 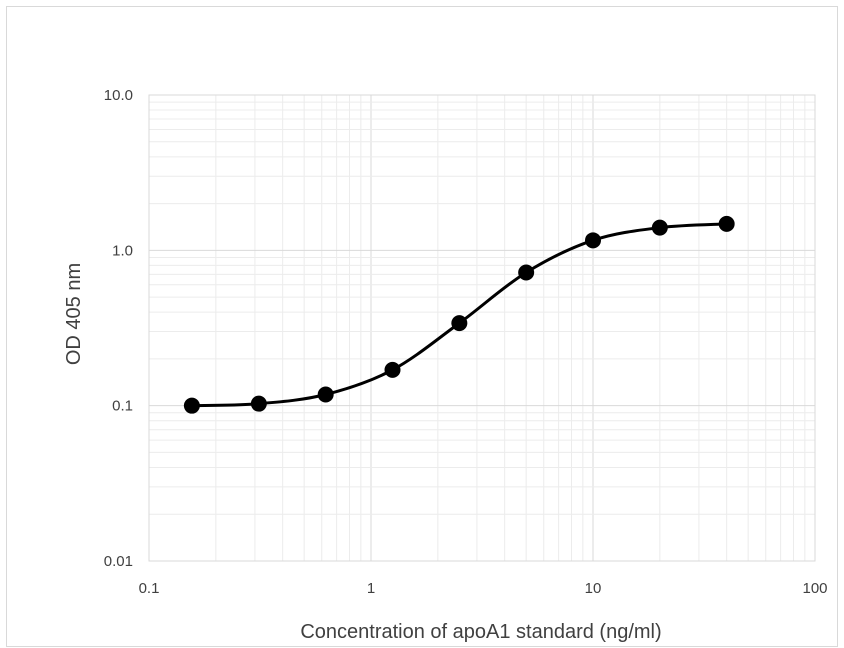 What do you see at coordinates (593, 588) in the screenshot?
I see `x-tick-label: 10` at bounding box center [593, 588].